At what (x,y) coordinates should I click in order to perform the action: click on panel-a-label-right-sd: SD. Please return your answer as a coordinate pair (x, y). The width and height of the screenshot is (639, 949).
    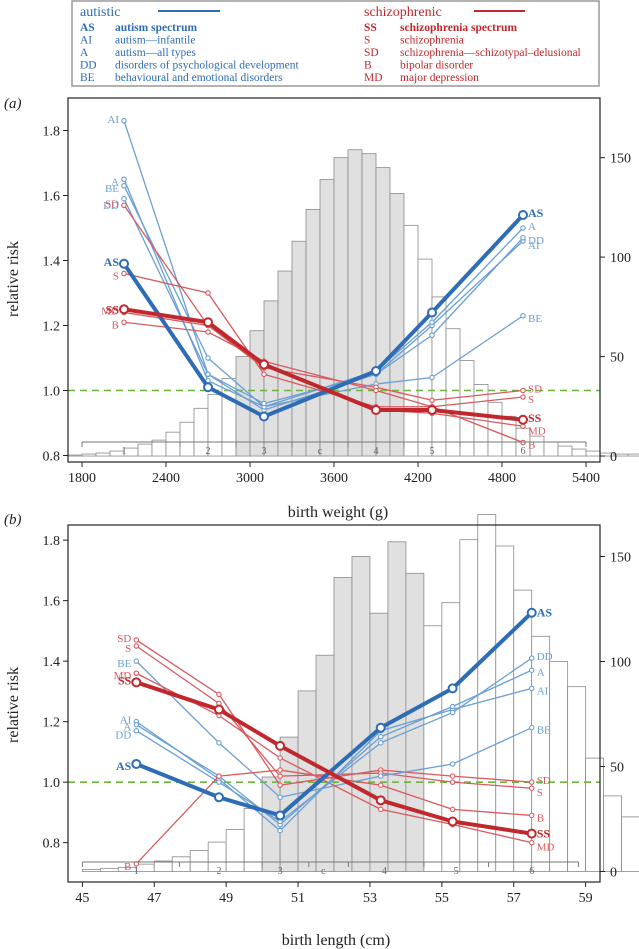
    Looking at the image, I should click on (535, 390).